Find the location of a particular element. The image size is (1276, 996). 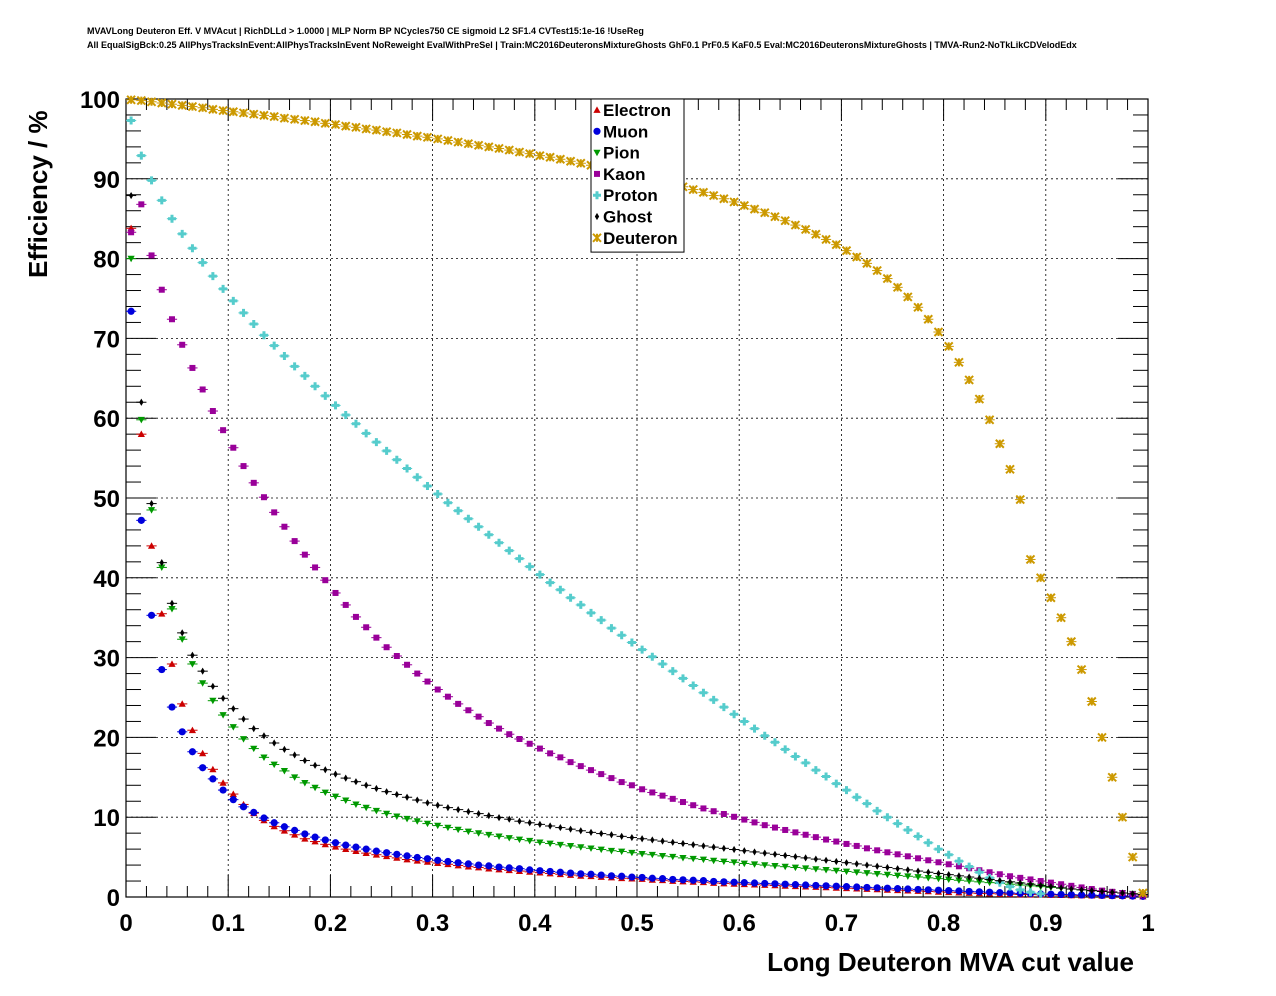

y-tick-label: 60 is located at coordinates (106, 419).